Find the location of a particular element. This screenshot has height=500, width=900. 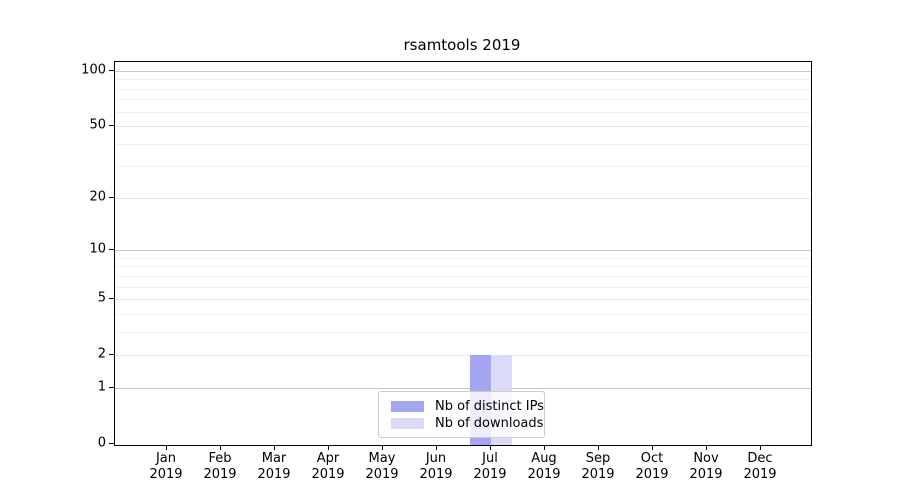

y-tick-label: 0 is located at coordinates (101, 443).